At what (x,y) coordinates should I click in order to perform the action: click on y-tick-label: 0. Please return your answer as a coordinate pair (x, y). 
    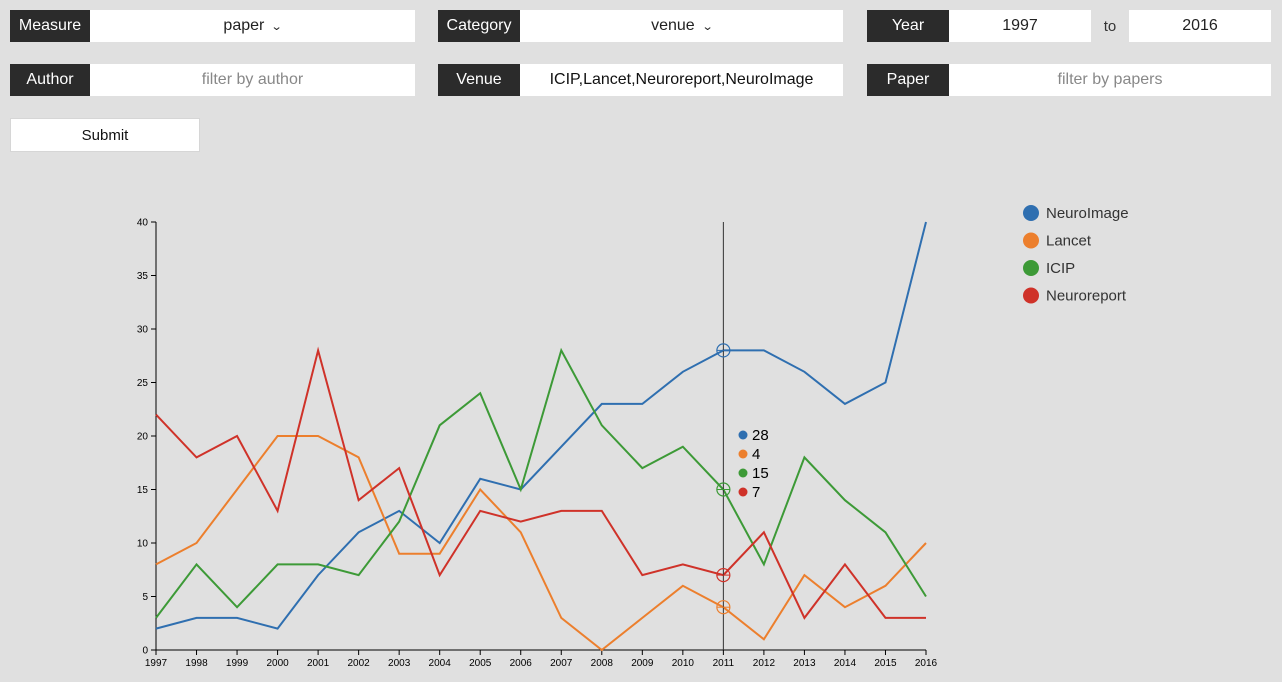
    Looking at the image, I should click on (145, 651).